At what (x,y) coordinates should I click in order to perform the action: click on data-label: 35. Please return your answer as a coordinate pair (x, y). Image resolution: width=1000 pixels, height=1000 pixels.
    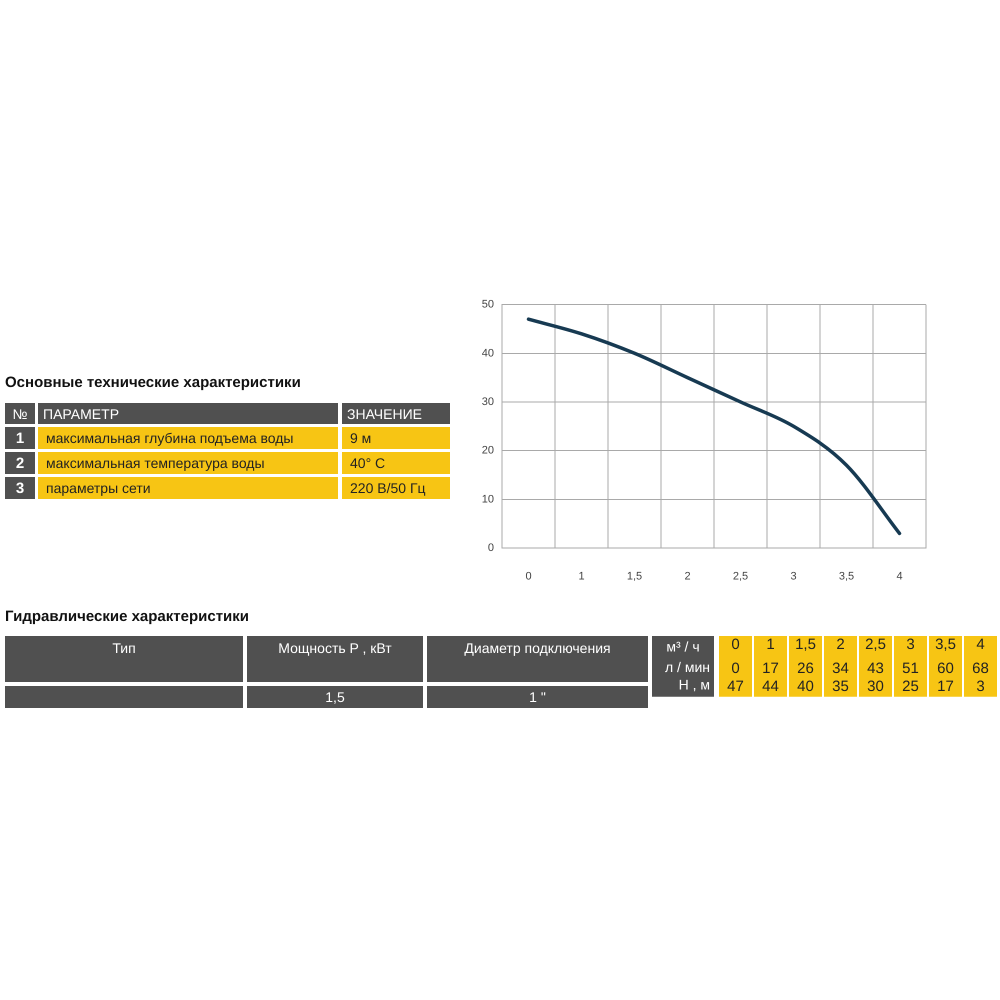
    Looking at the image, I should click on (840, 686).